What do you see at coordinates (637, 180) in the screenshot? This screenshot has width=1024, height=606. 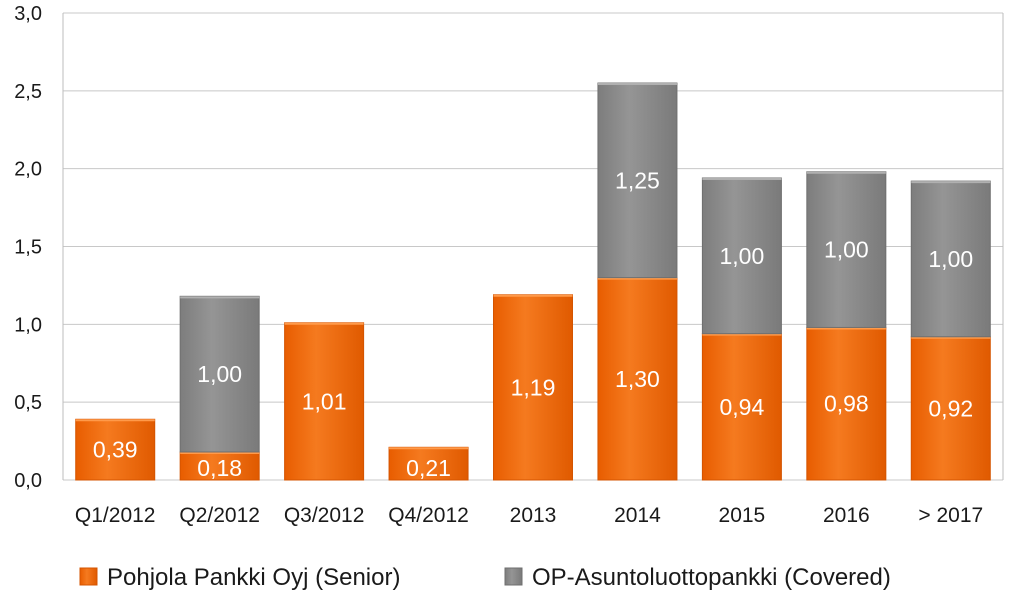 I see `data-label: 1,25` at bounding box center [637, 180].